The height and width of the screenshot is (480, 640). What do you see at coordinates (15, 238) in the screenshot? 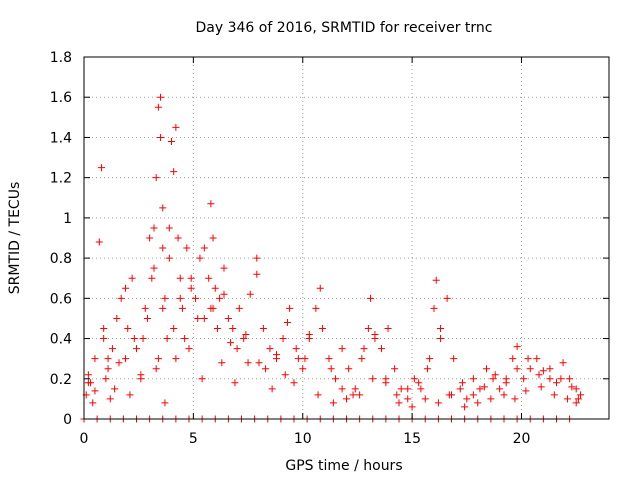
I see `y-axis-label: SRMTID / TECUs` at bounding box center [15, 238].